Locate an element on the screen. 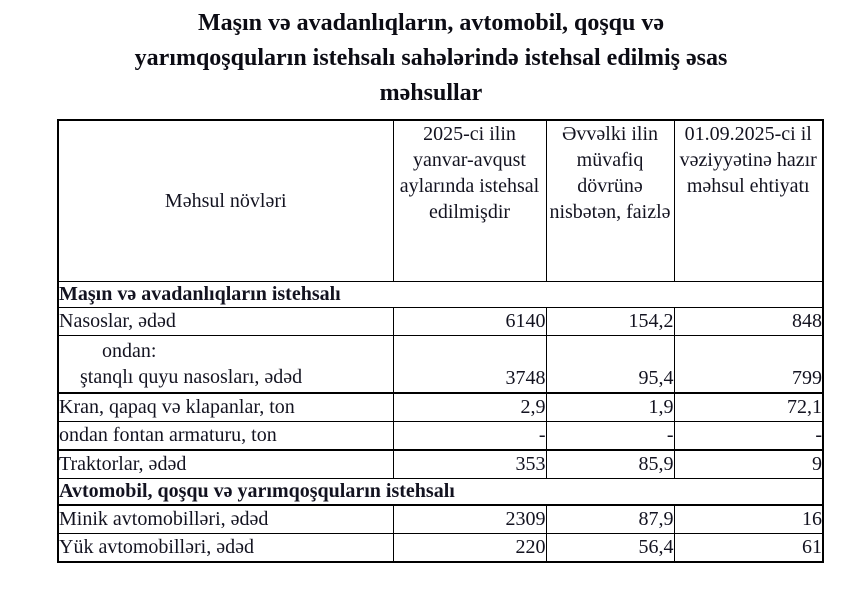 This screenshot has width=862, height=599. row-label-stanqli-ondan: ondan: is located at coordinates (129, 351).